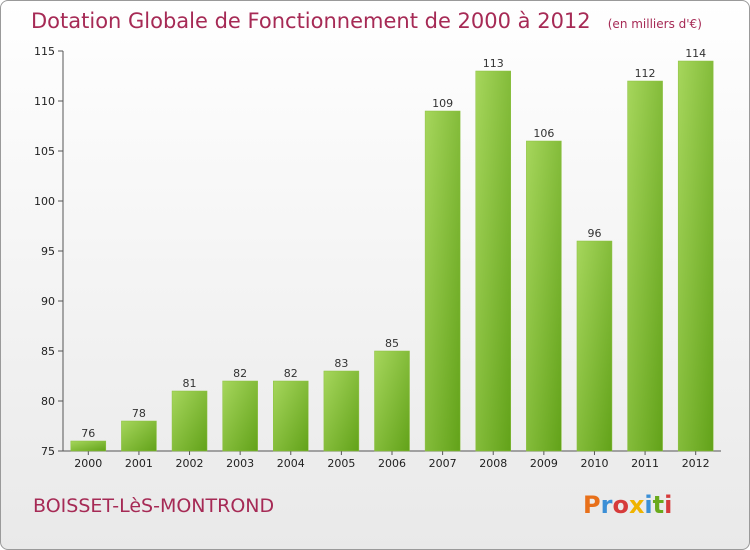 The image size is (750, 550). Describe the element at coordinates (190, 463) in the screenshot. I see `x-tick-label: 2002` at that location.